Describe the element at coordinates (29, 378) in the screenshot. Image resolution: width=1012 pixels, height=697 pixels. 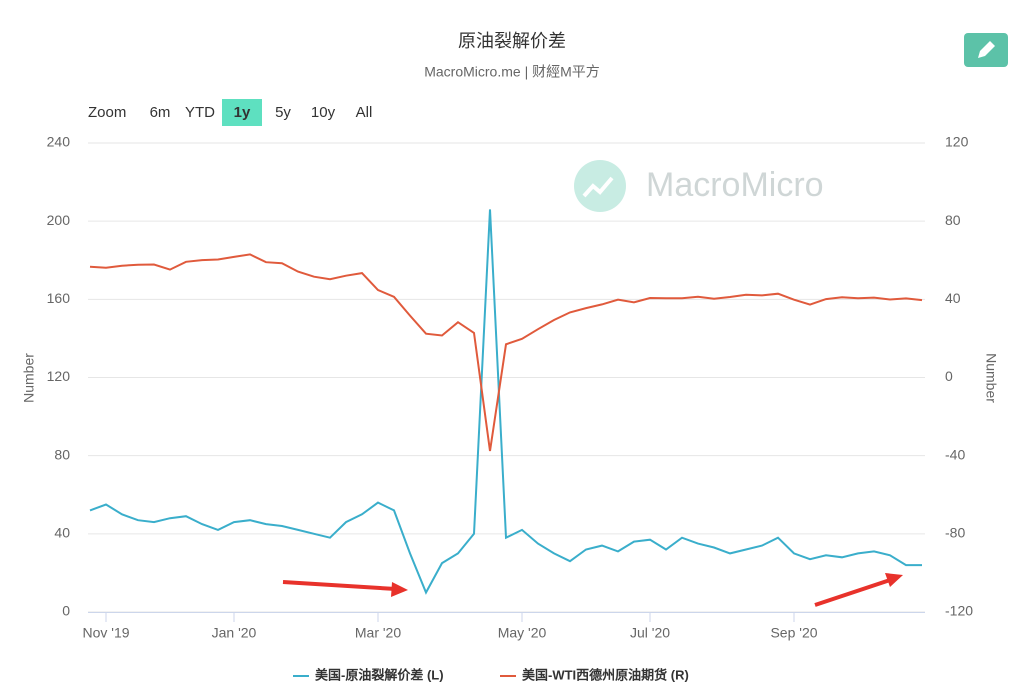
I see `y-axis-title: Number` at that location.